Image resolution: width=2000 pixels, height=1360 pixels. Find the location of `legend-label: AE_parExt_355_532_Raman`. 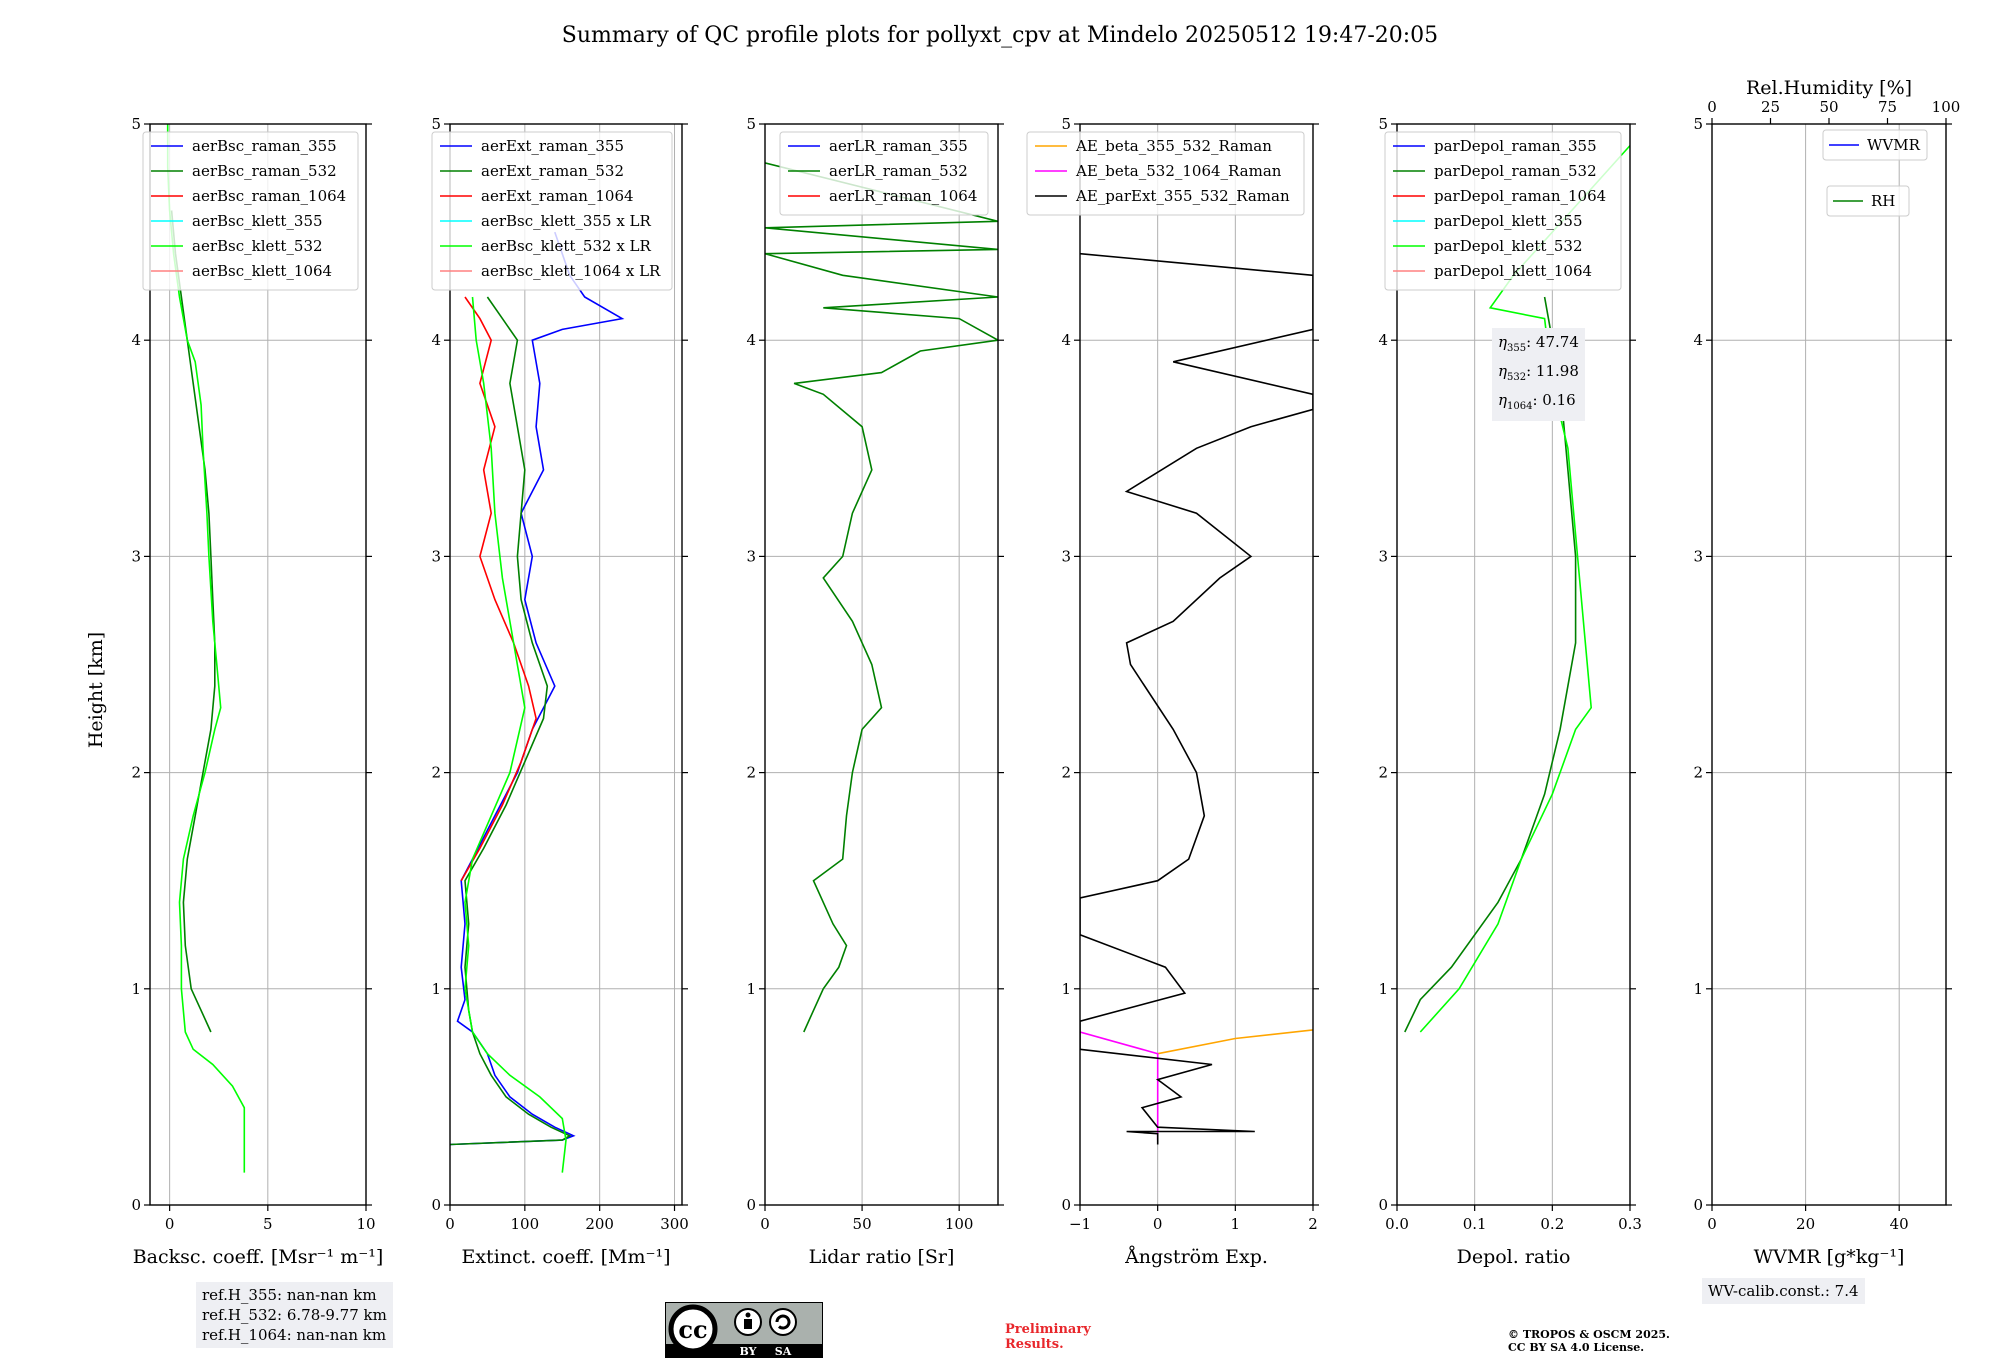

legend-label: AE_parExt_355_532_Raman is located at coordinates (1182, 196).